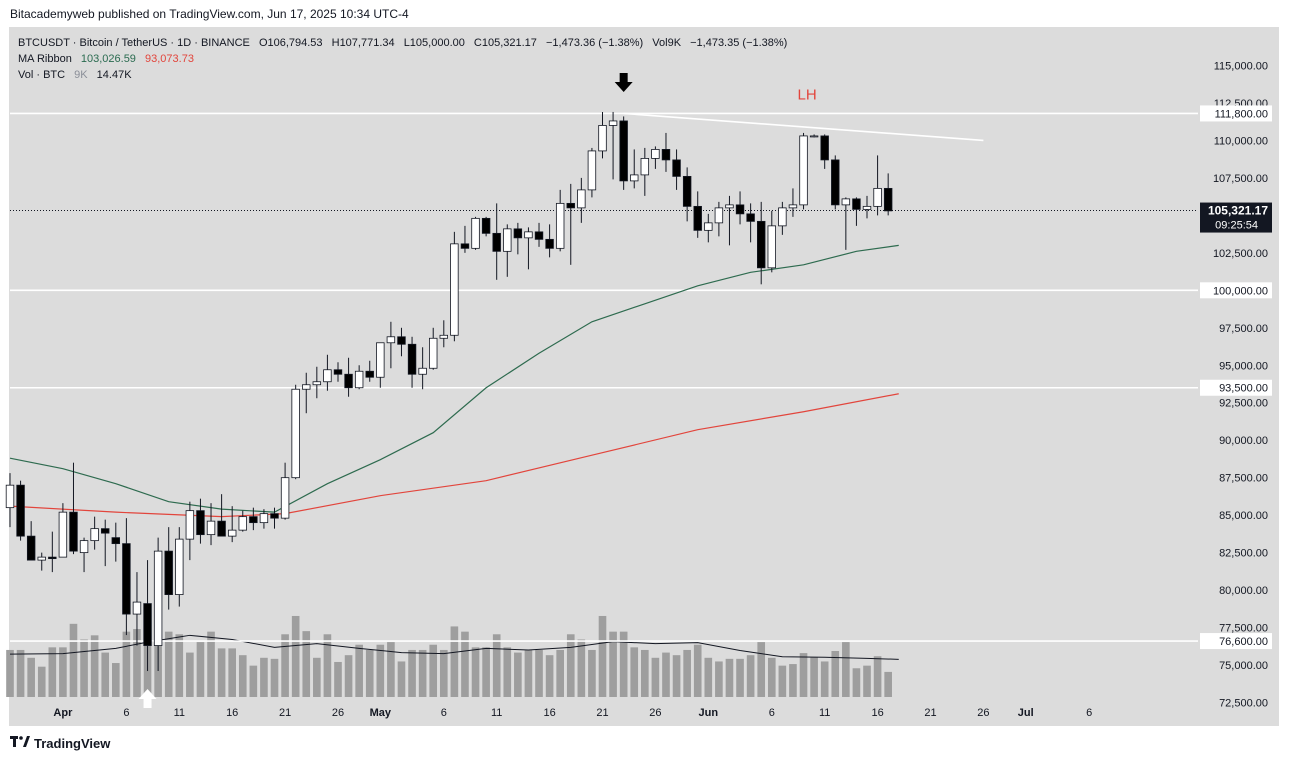 The image size is (1289, 760). Describe the element at coordinates (60, 743) in the screenshot. I see `tradingview-brand: TradingView` at that location.